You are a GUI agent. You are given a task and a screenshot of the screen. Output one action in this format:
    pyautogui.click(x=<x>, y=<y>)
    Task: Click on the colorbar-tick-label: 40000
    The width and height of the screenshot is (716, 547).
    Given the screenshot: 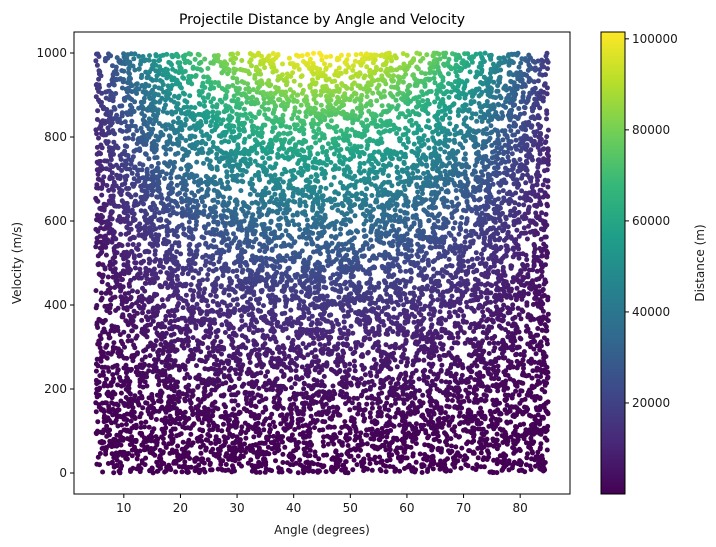 What is the action you would take?
    pyautogui.click(x=651, y=312)
    